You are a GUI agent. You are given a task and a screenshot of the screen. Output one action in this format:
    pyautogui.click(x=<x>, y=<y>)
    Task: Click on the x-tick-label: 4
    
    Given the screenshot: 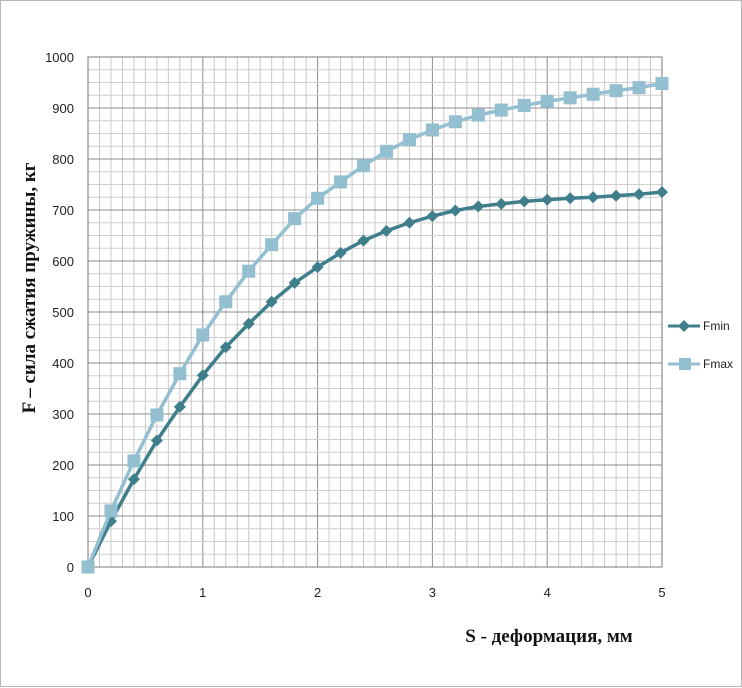 What is the action you would take?
    pyautogui.click(x=547, y=592)
    